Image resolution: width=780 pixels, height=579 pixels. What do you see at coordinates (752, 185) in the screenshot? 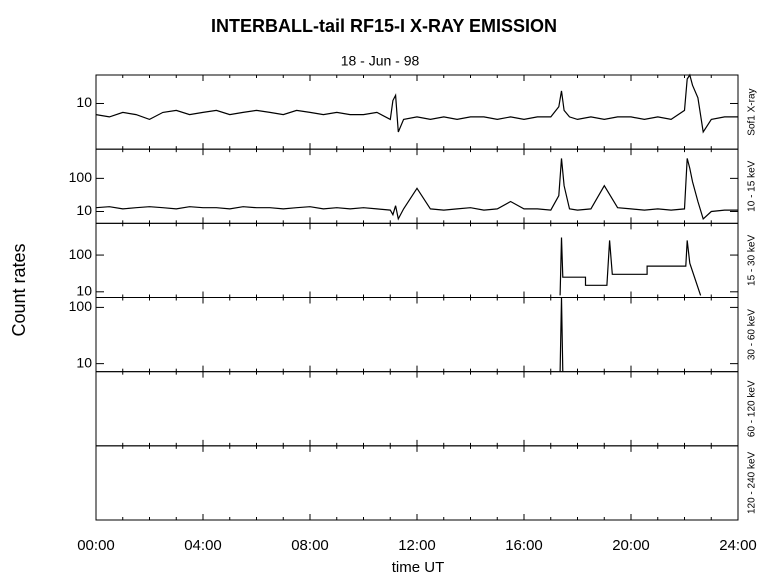
I see `panel-label: 10 - 15 keV` at bounding box center [752, 185].